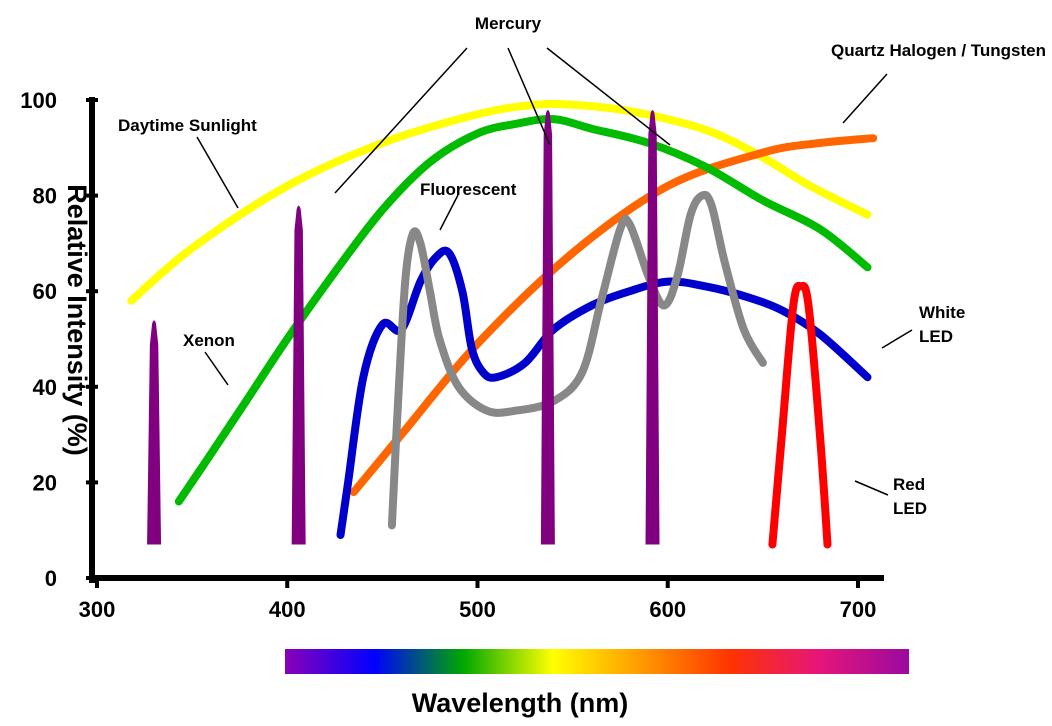  What do you see at coordinates (897, 339) in the screenshot?
I see `leader-white-led` at bounding box center [897, 339].